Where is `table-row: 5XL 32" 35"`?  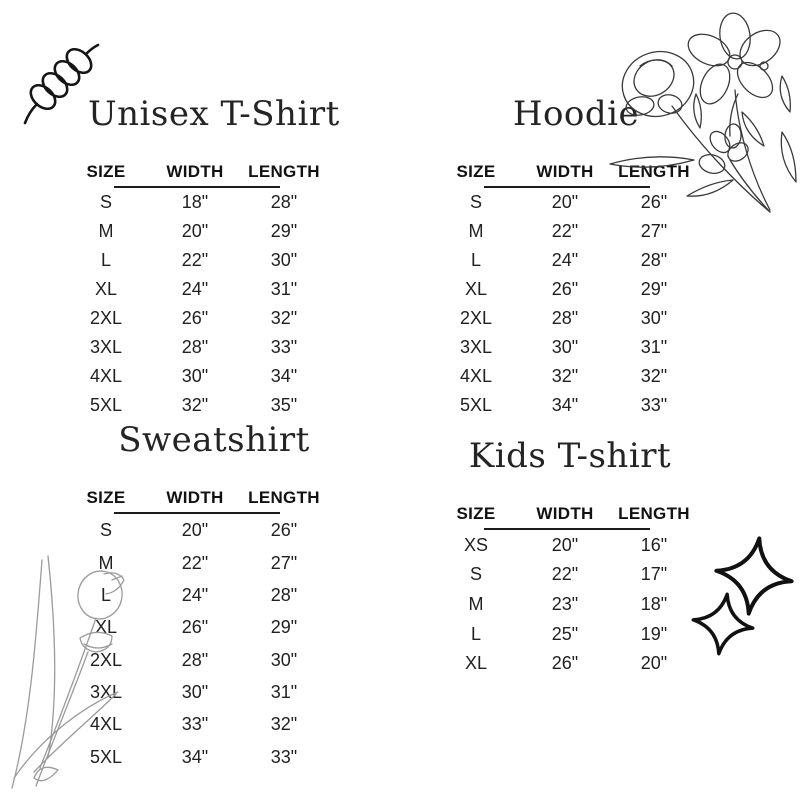 table-row: 5XL 32" 35" is located at coordinates (195, 405).